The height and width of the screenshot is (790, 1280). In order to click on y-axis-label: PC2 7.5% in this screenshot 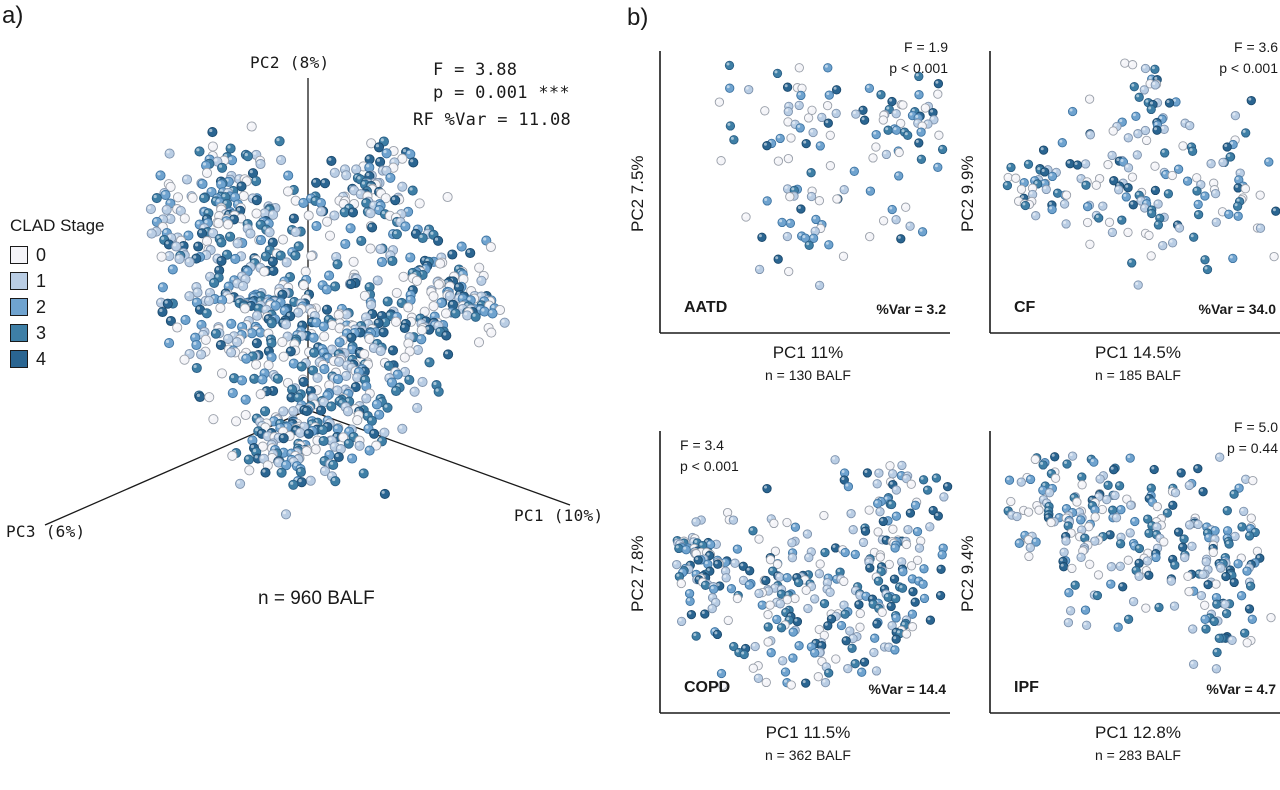, I will do `click(637, 193)`.